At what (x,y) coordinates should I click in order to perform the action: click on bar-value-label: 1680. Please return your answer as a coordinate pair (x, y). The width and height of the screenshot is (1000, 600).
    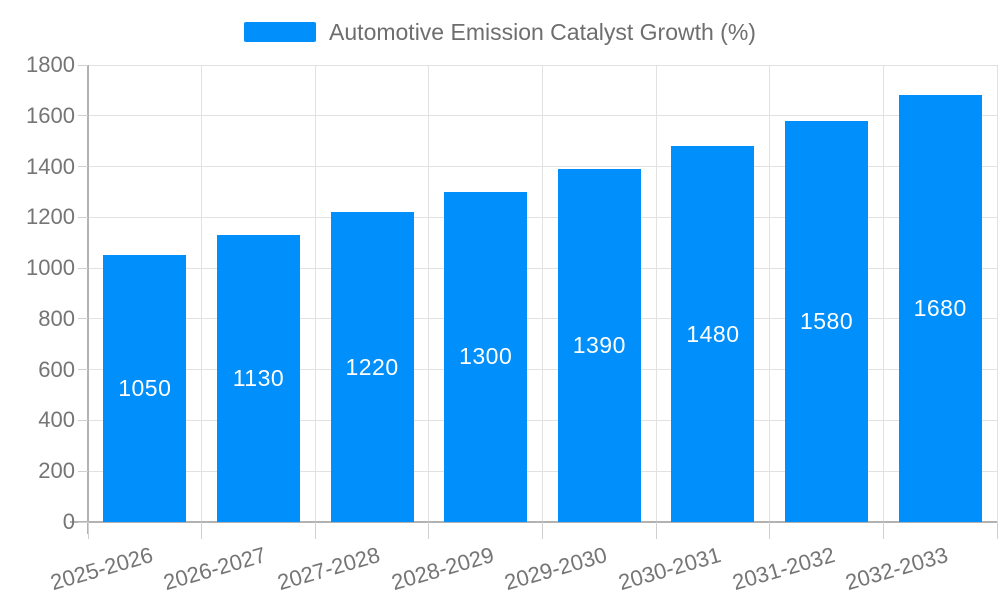
    Looking at the image, I should click on (940, 308).